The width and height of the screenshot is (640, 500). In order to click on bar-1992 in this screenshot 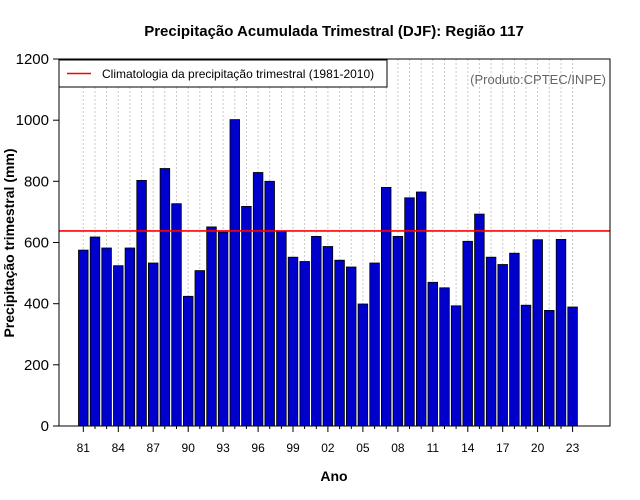, I will do `click(211, 326)`.